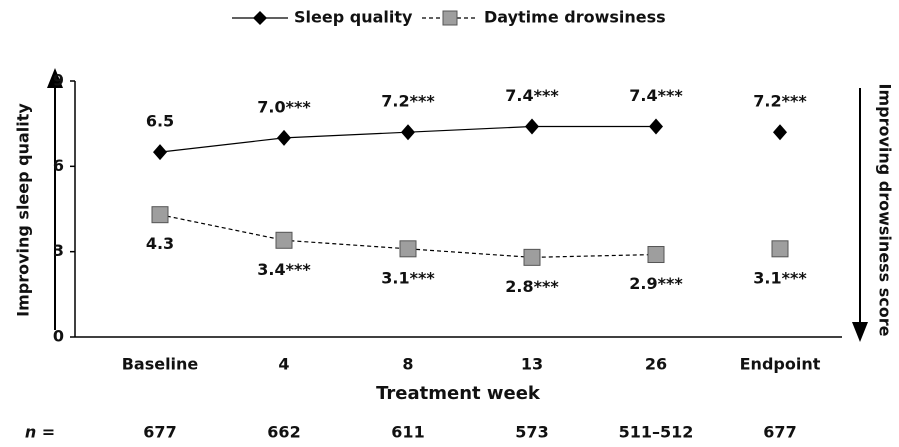 The height and width of the screenshot is (447, 899). I want to click on n-value: 511–512, so click(656, 432).